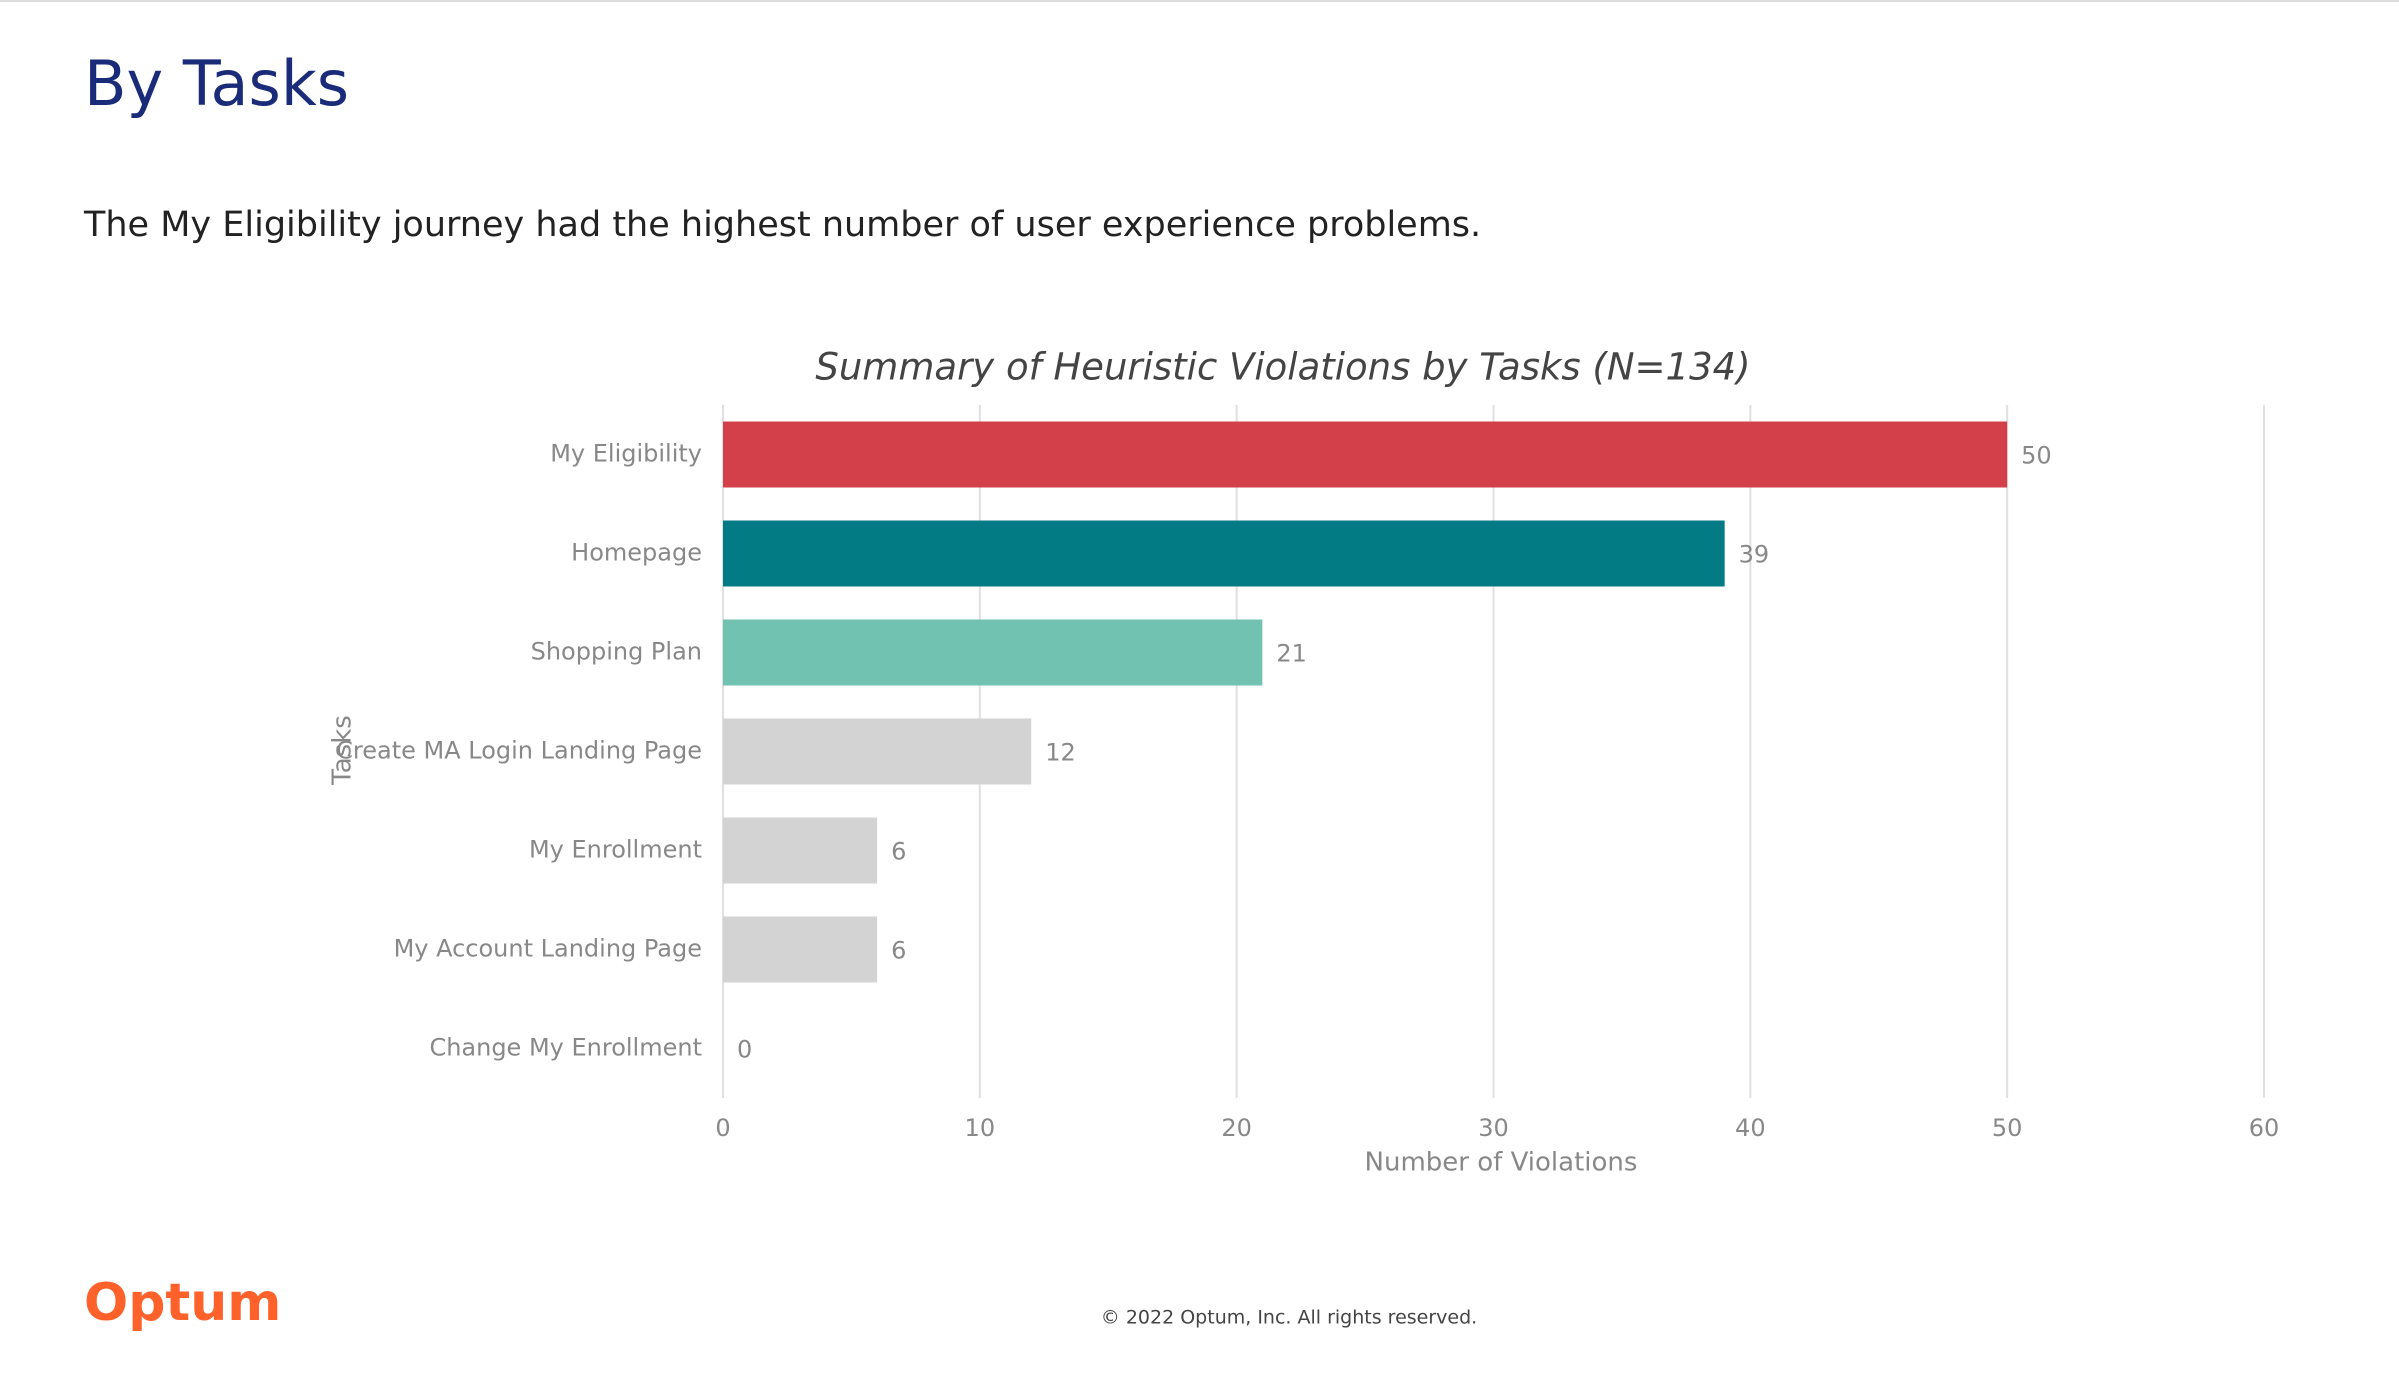 This screenshot has width=2399, height=1386. Describe the element at coordinates (722, 1128) in the screenshot. I see `x-tick-label: 0` at that location.